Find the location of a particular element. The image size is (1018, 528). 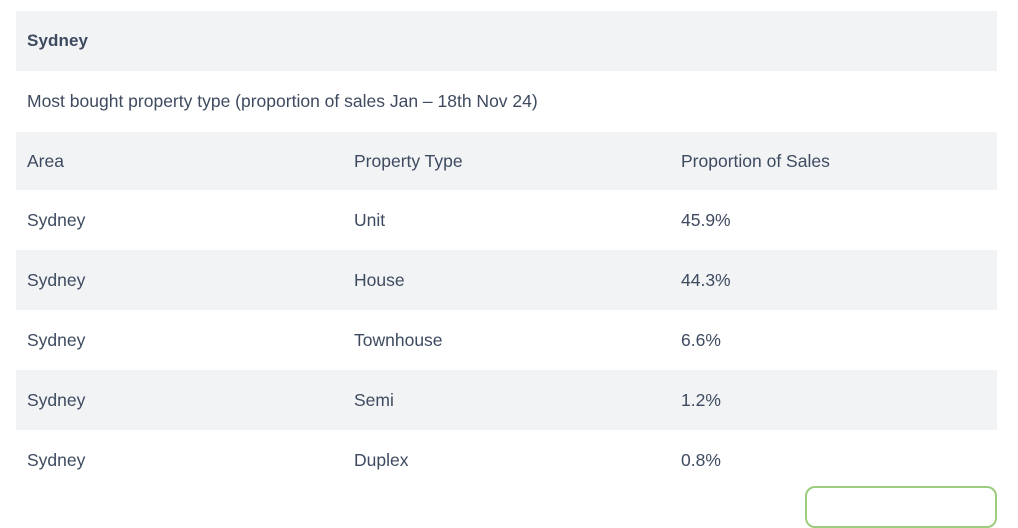

column-header-property-type: Property Type is located at coordinates (506, 161).